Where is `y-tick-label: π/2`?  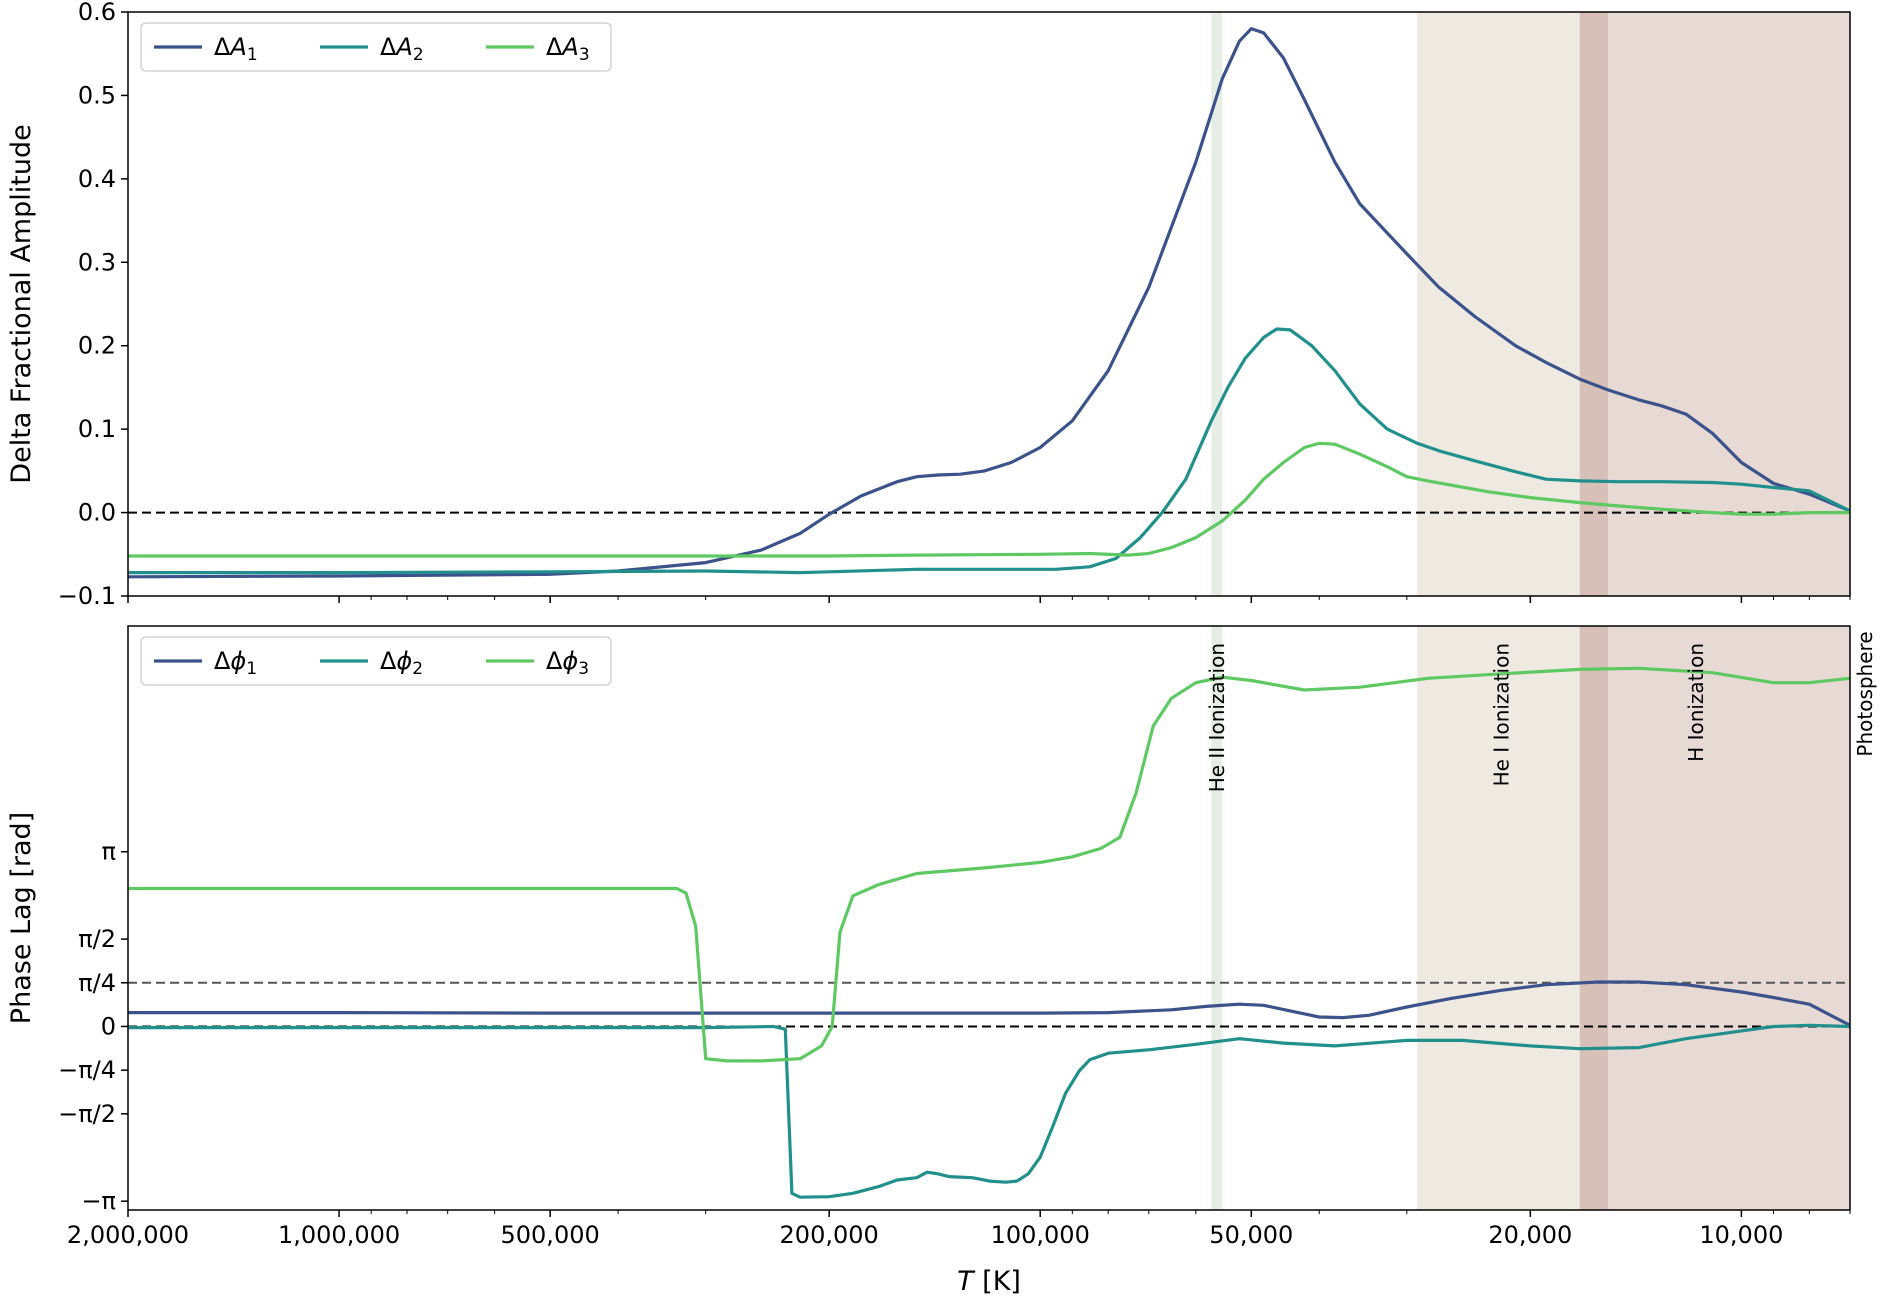
y-tick-label: π/2 is located at coordinates (97, 939).